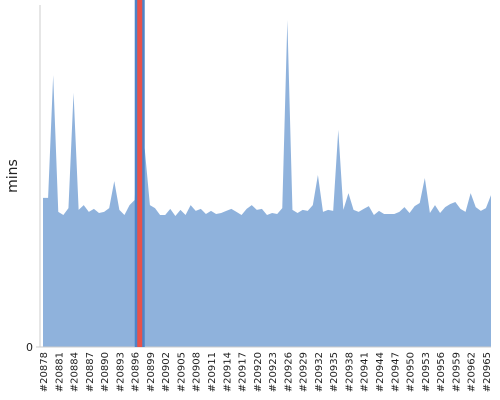  What do you see at coordinates (166, 372) in the screenshot?
I see `x-tick-label: #20902` at bounding box center [166, 372].